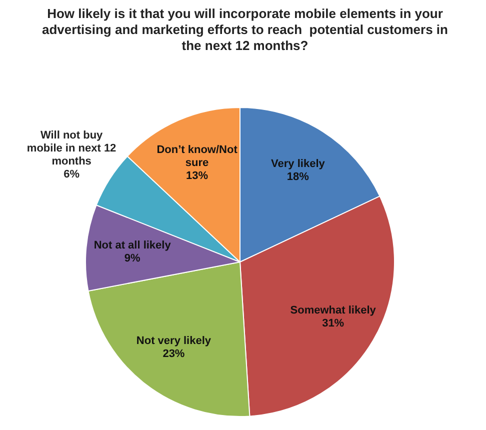 The image size is (486, 430). What do you see at coordinates (72, 174) in the screenshot?
I see `data-label: 6%` at bounding box center [72, 174].